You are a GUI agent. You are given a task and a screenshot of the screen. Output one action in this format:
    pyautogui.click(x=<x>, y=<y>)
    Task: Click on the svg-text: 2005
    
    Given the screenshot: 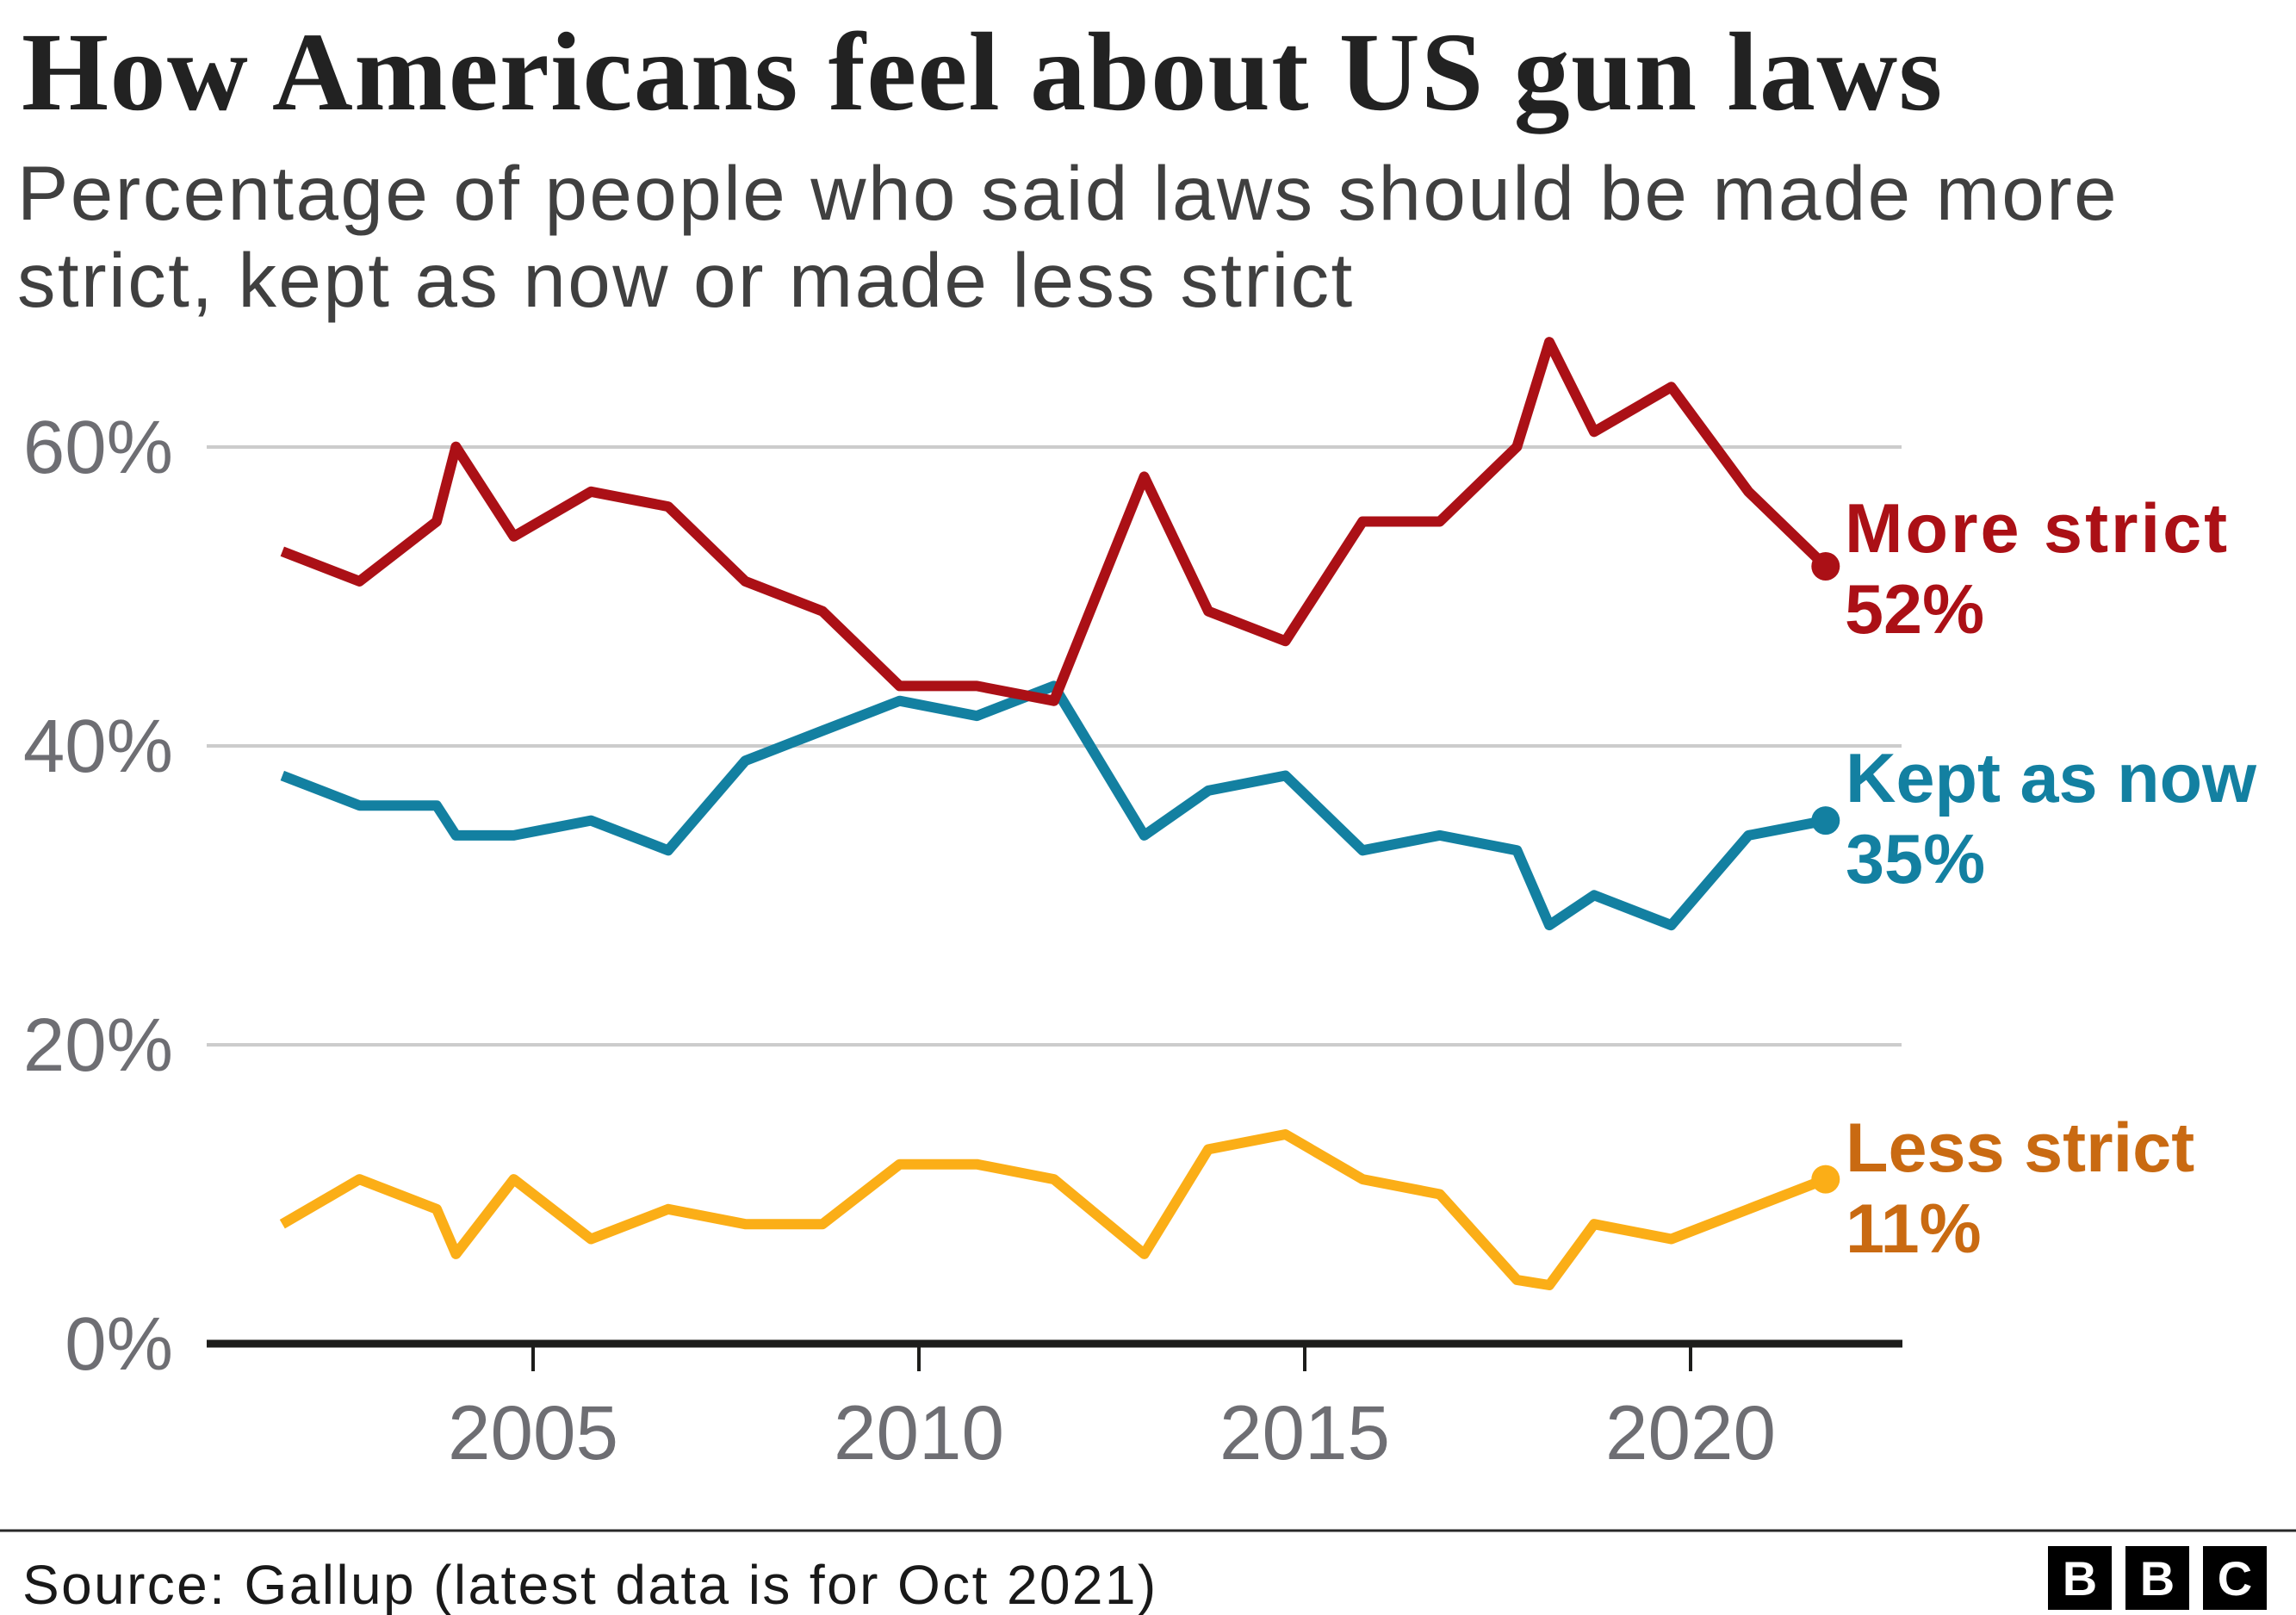 What is the action you would take?
    pyautogui.click(x=533, y=1432)
    